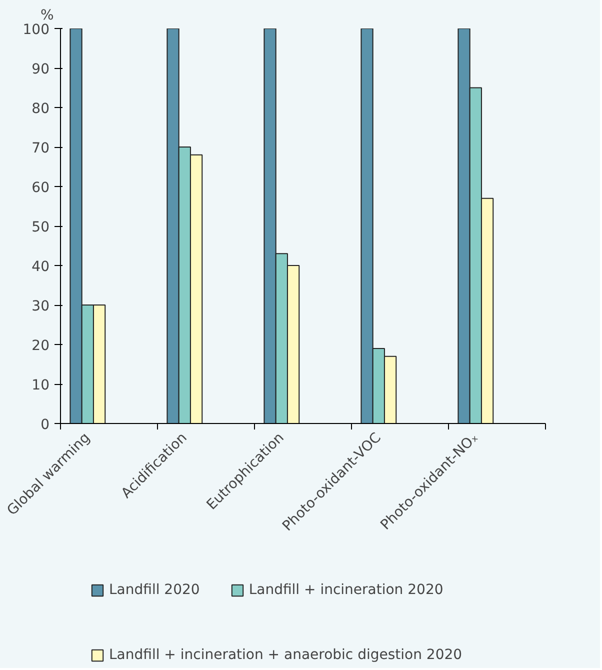  I want to click on legend-label: Landfill + incineration 2020, so click(346, 590).